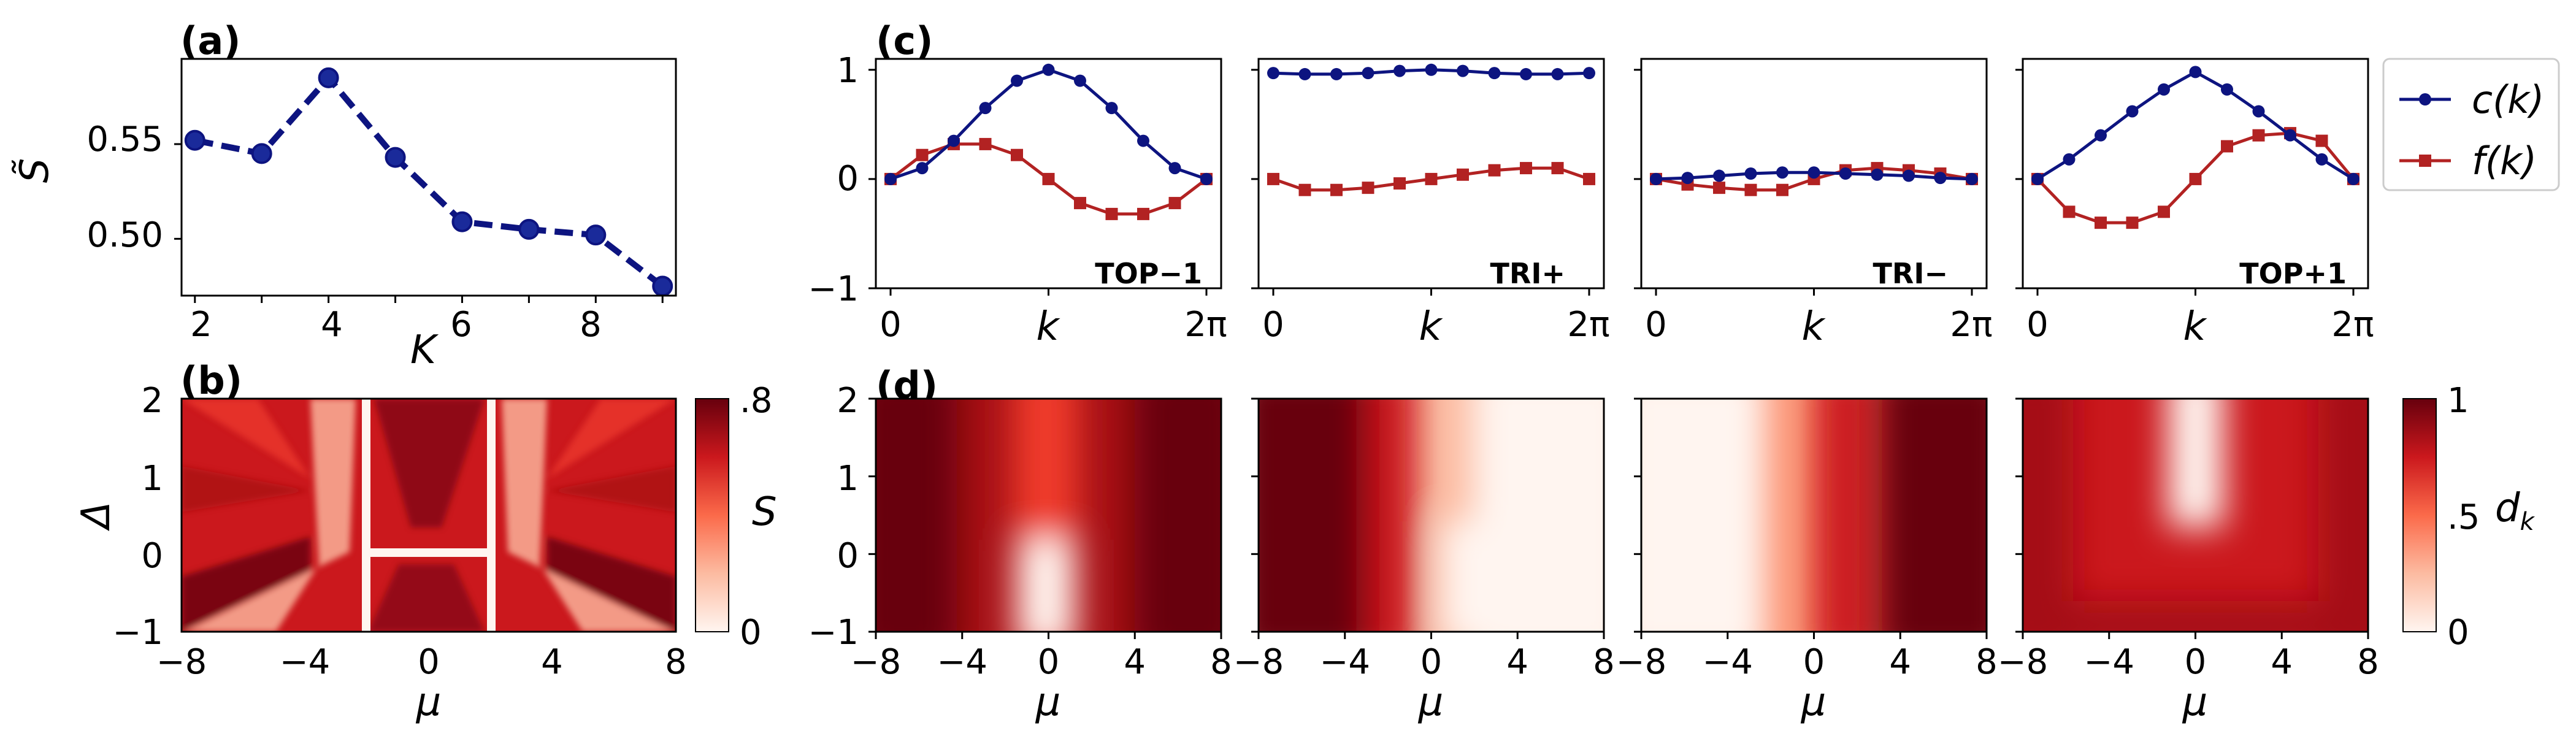 This screenshot has height=736, width=2576. Describe the element at coordinates (1431, 662) in the screenshot. I see `panel-d-xtick-1-2: 0` at that location.